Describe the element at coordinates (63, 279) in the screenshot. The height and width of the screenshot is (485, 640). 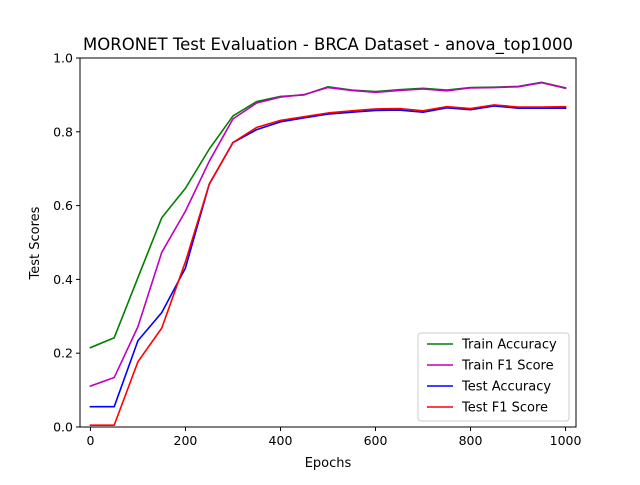
I see `y-tick-label: 0.4` at that location.